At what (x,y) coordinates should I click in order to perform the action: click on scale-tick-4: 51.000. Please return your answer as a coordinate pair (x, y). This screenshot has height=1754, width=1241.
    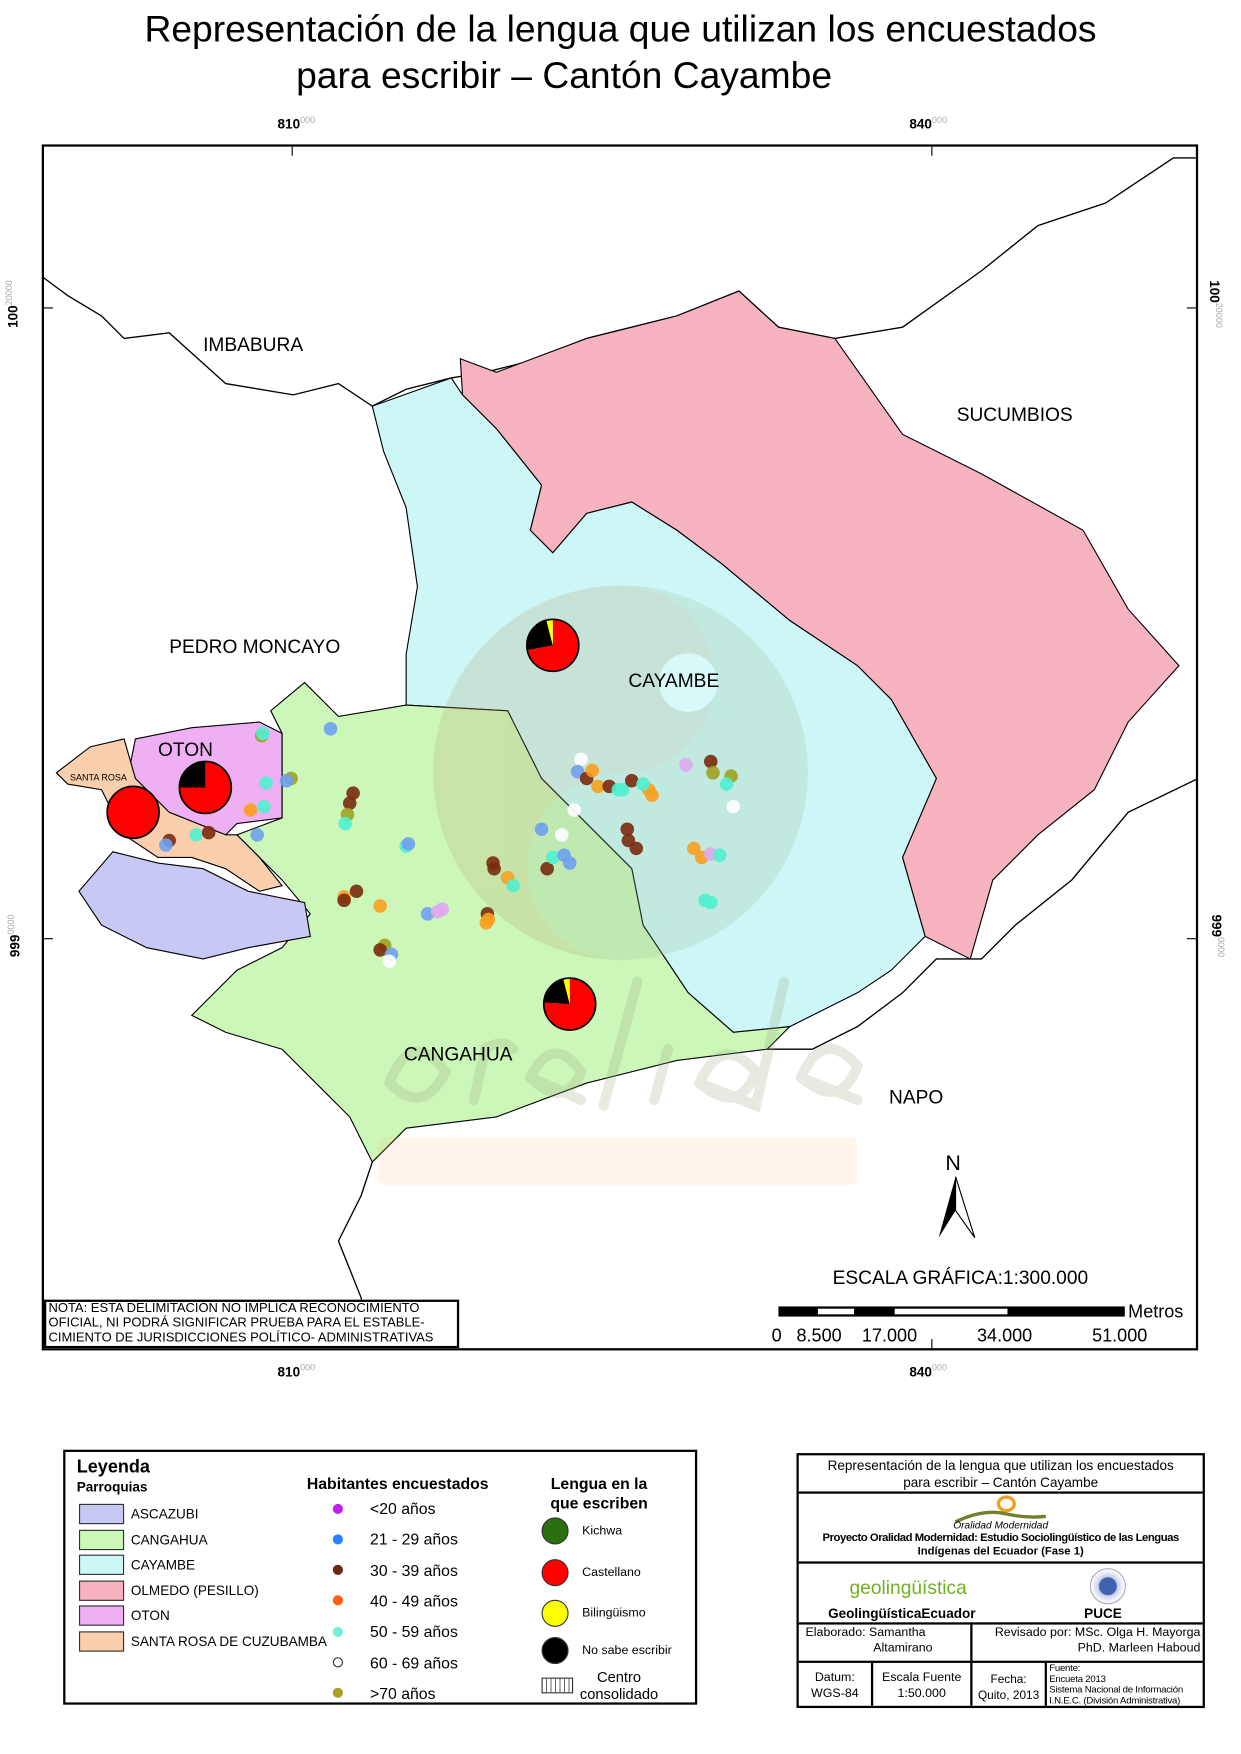
    Looking at the image, I should click on (1119, 1335).